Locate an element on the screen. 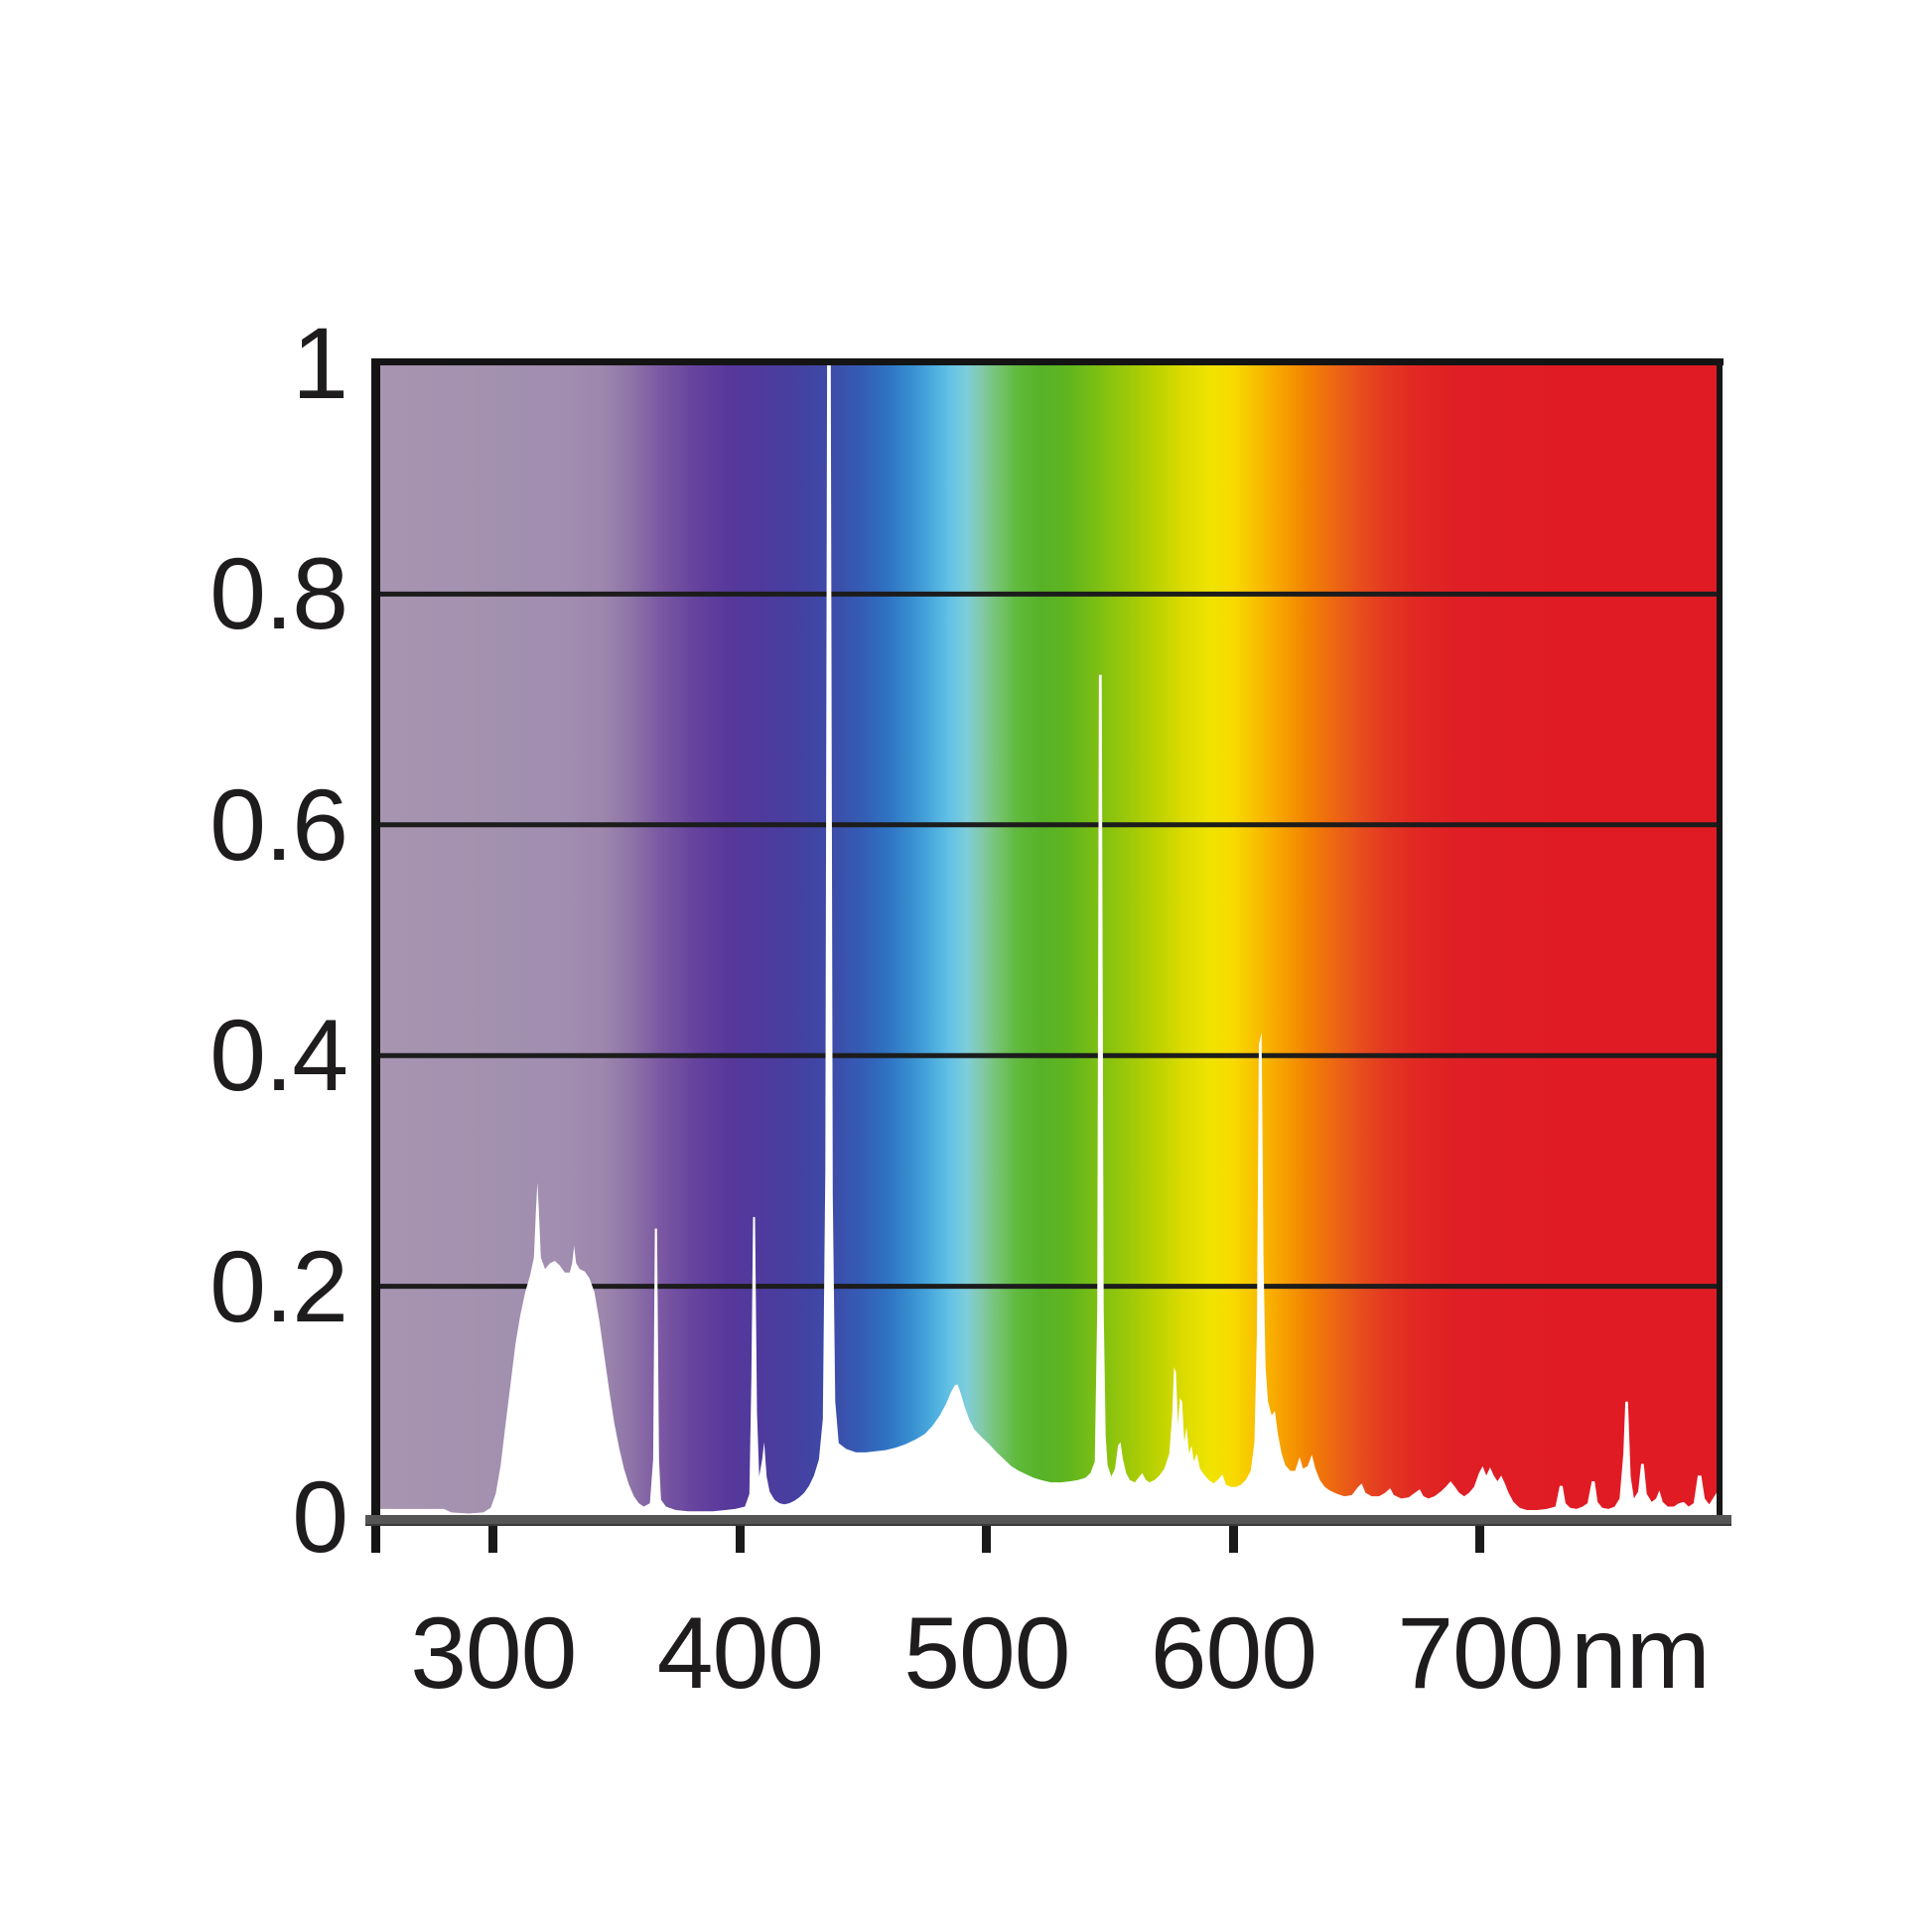 Image resolution: width=1932 pixels, height=1932 pixels. y-axis-label-1: 1 is located at coordinates (320, 363).